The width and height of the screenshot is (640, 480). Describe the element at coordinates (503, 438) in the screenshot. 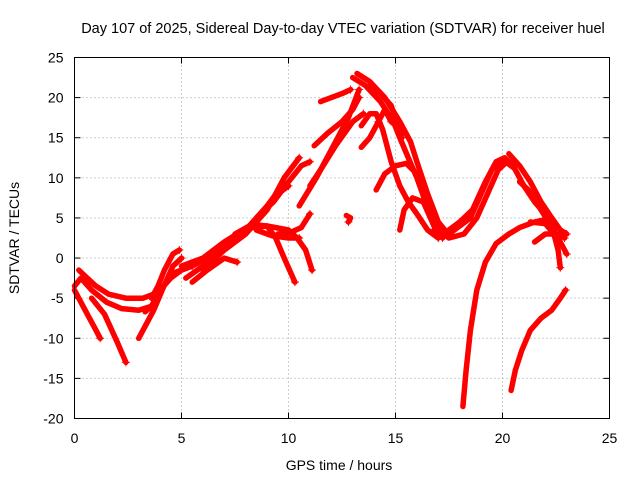

I see `x-tick-label: 20` at that location.